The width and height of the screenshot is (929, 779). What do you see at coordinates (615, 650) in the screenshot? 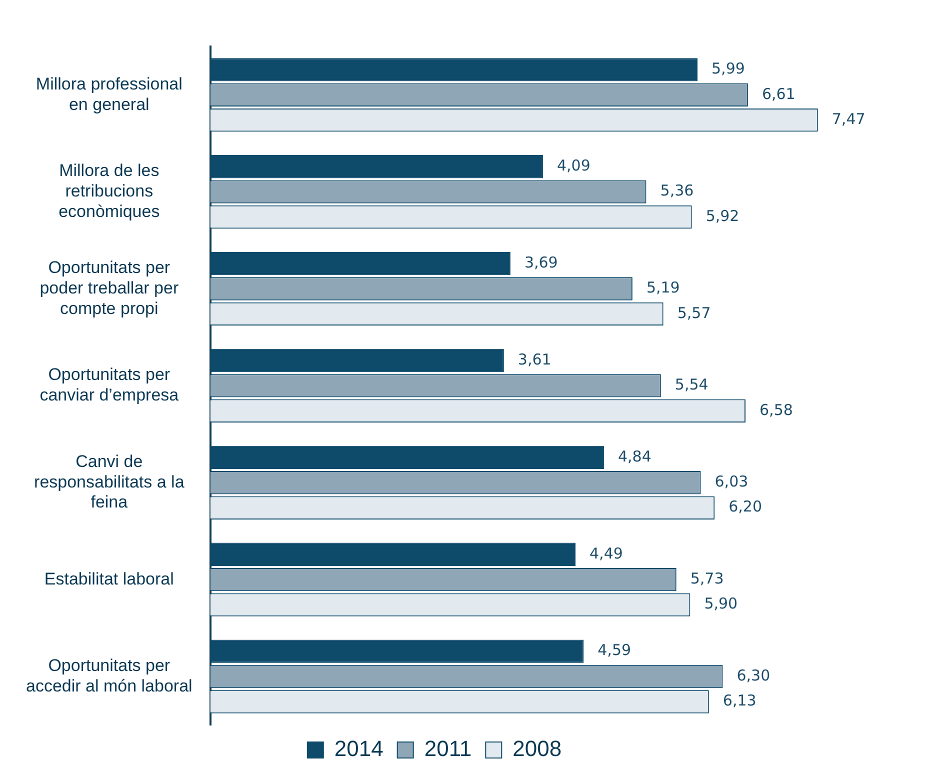
I see `data-label: 4,59` at bounding box center [615, 650].